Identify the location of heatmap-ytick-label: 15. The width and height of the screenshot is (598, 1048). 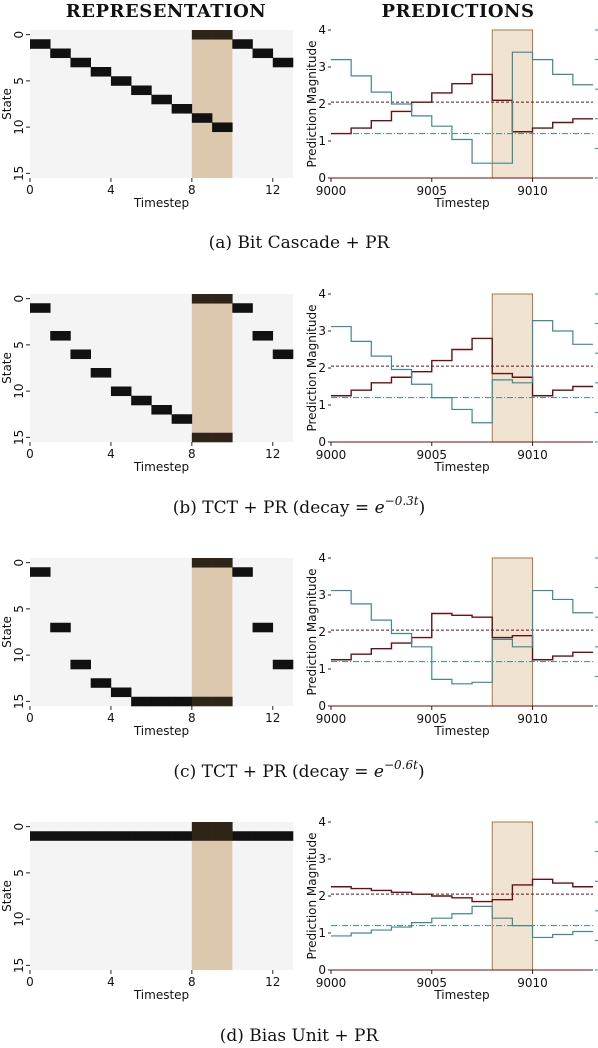
(19, 173).